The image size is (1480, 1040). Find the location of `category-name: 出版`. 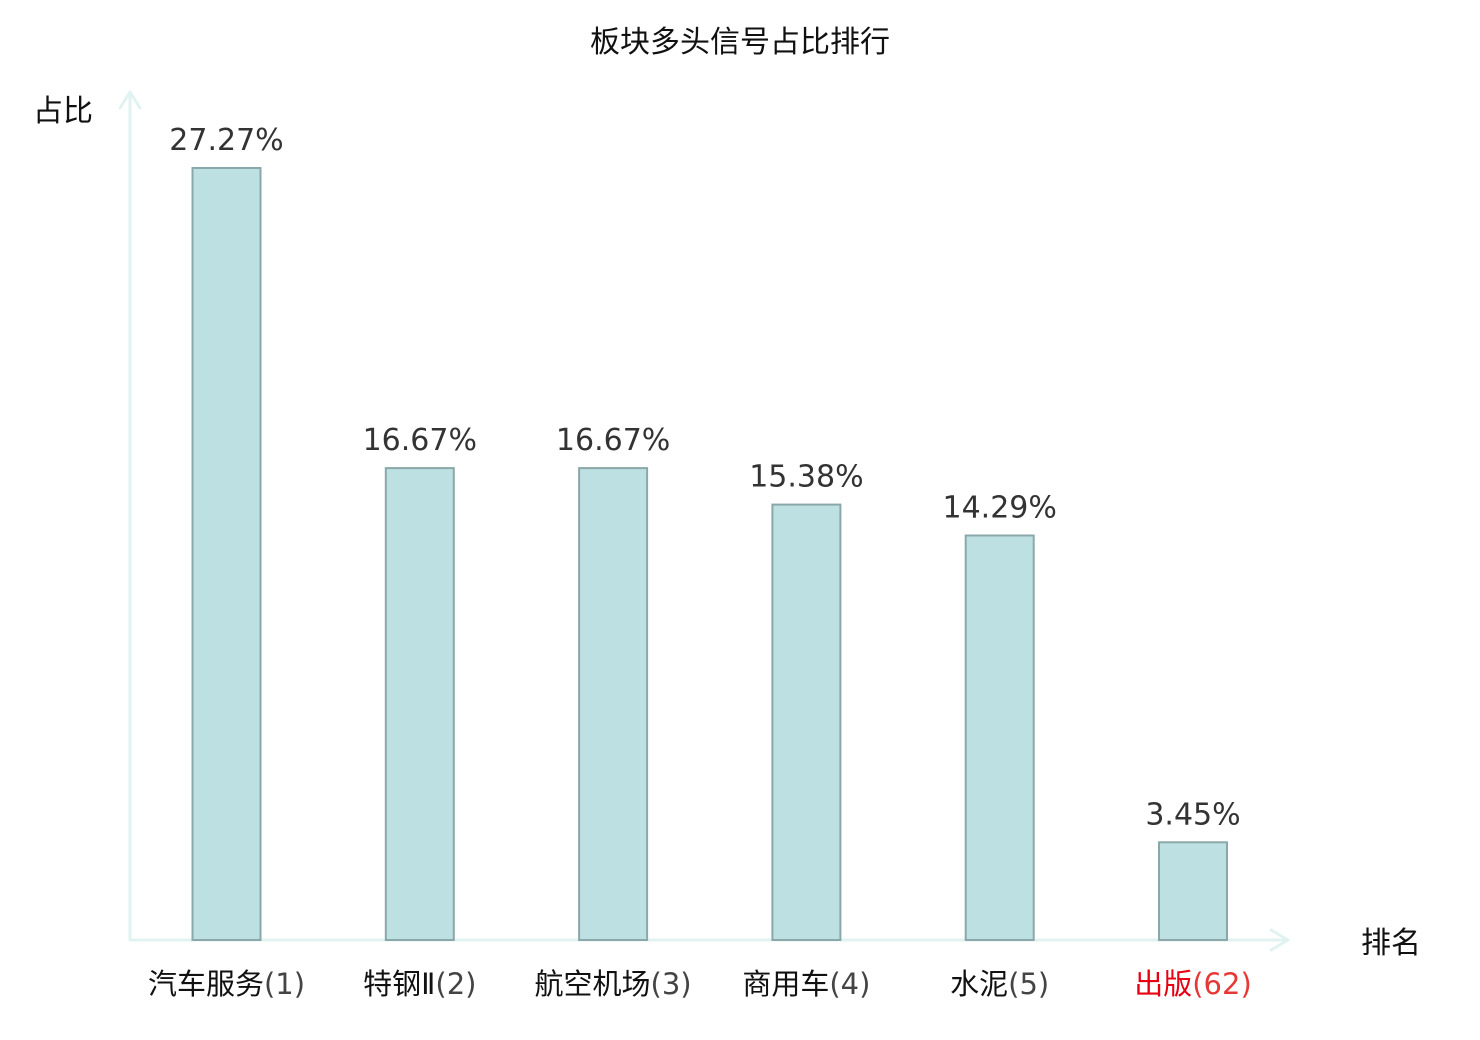

category-name: 出版 is located at coordinates (1163, 984).